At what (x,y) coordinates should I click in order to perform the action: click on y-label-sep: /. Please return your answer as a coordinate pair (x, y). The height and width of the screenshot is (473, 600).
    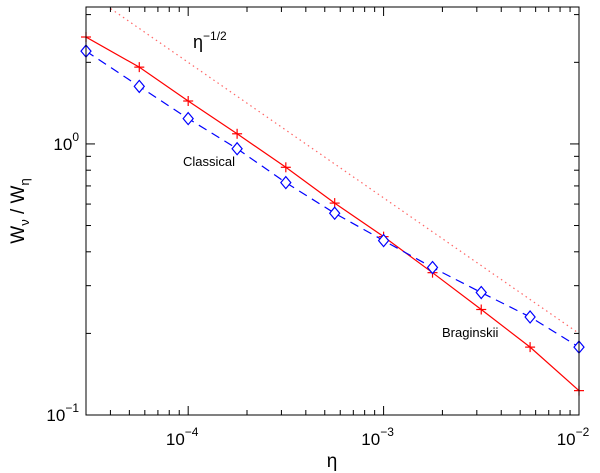
    Looking at the image, I should click on (18, 211).